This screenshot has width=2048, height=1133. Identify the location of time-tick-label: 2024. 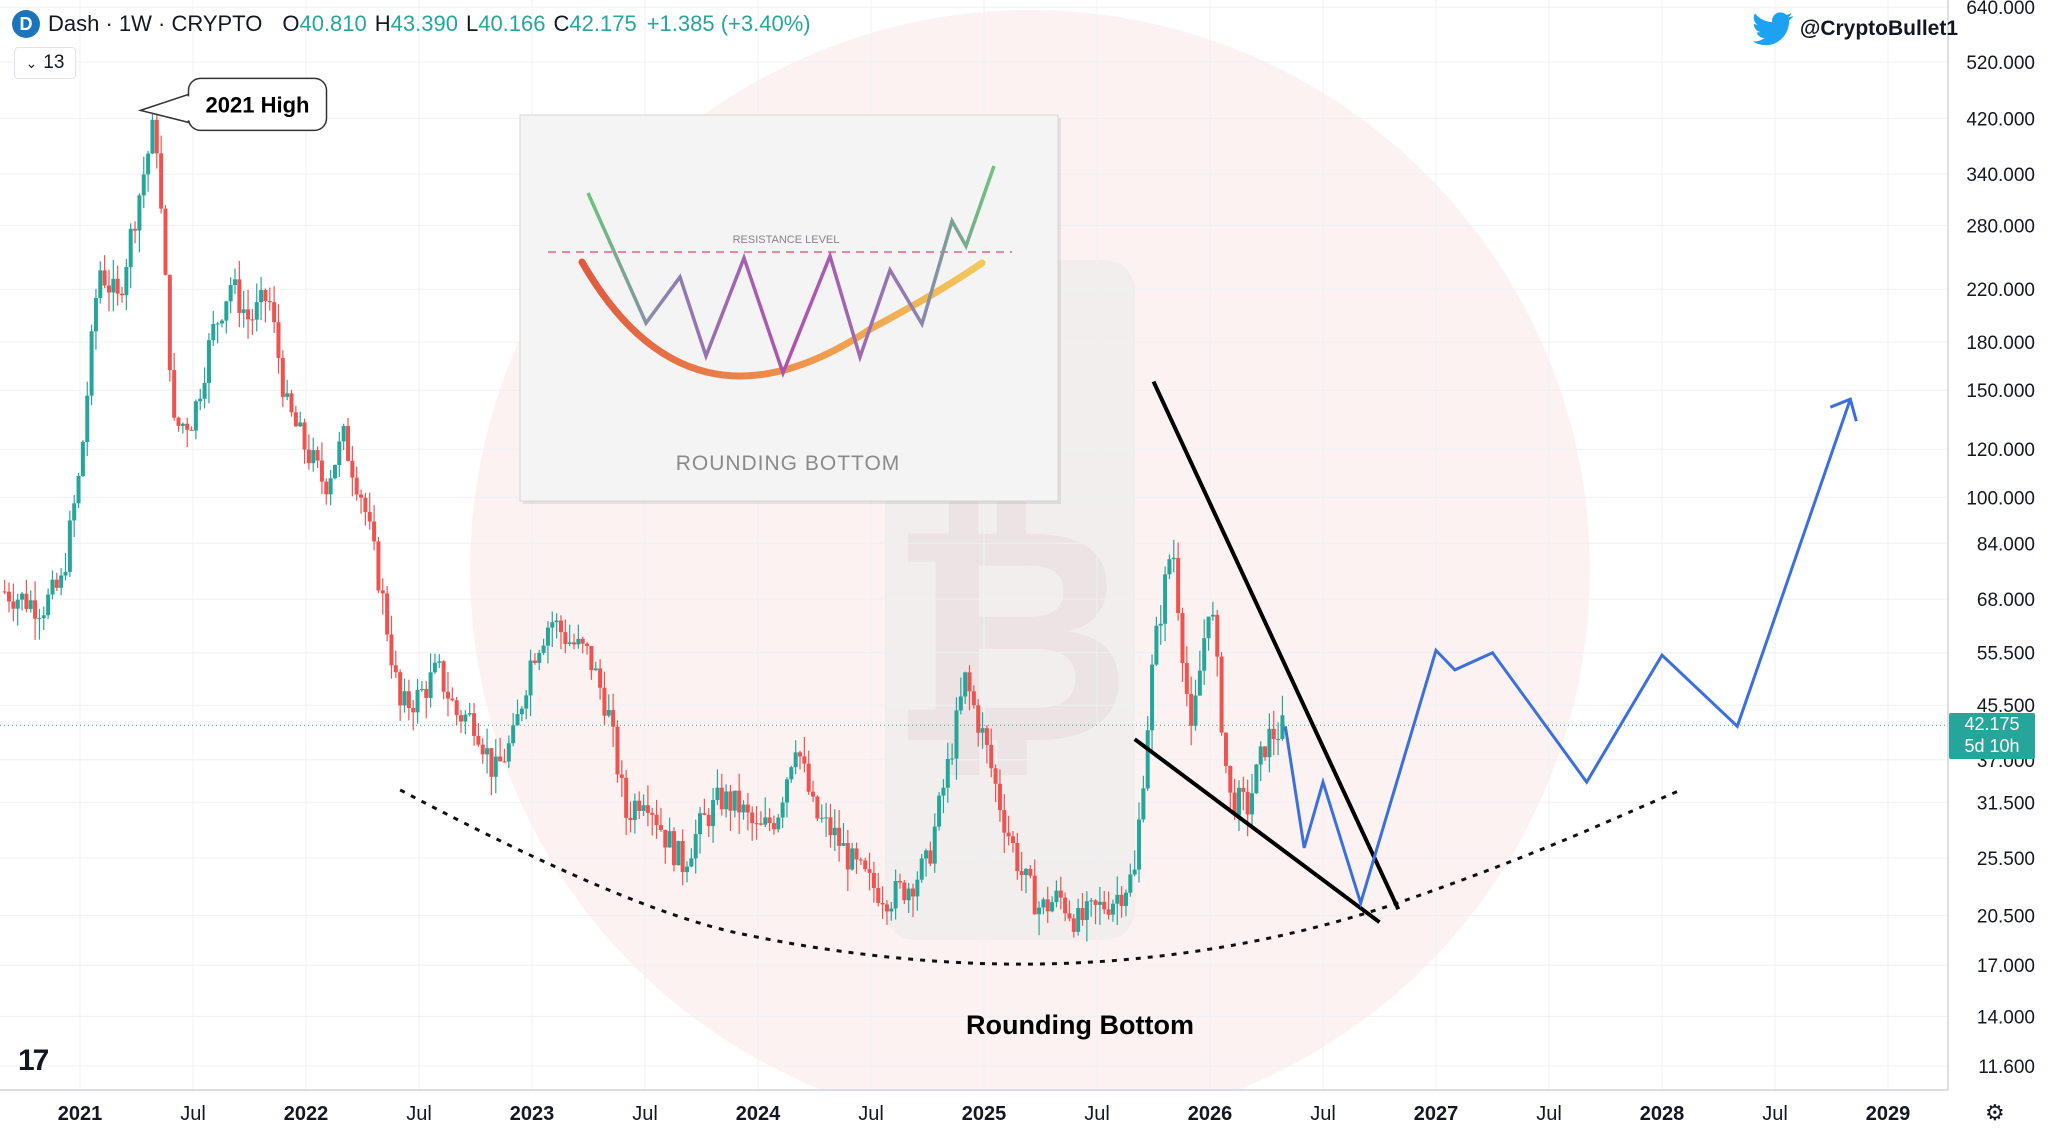
(758, 1114).